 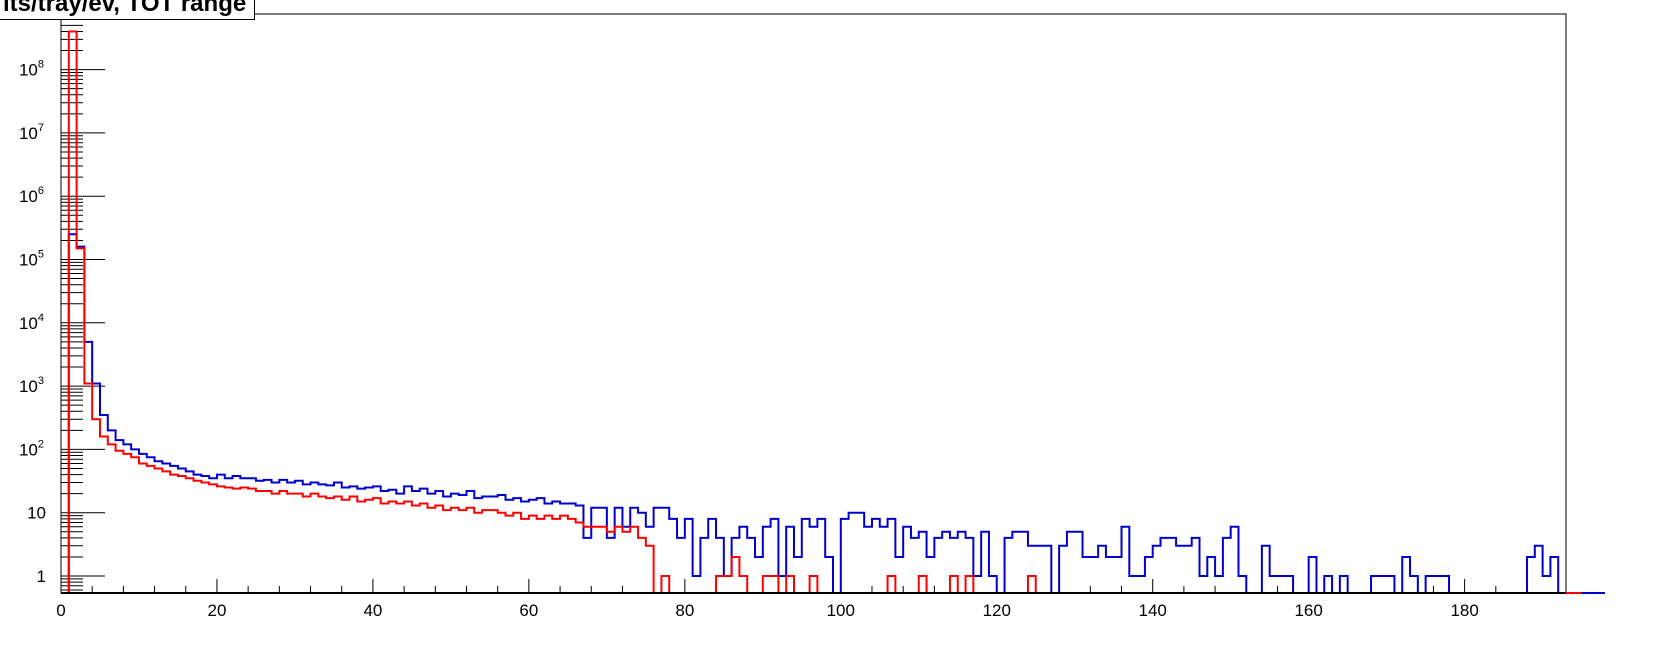 I want to click on x-tick-label: 140, so click(x=1153, y=610).